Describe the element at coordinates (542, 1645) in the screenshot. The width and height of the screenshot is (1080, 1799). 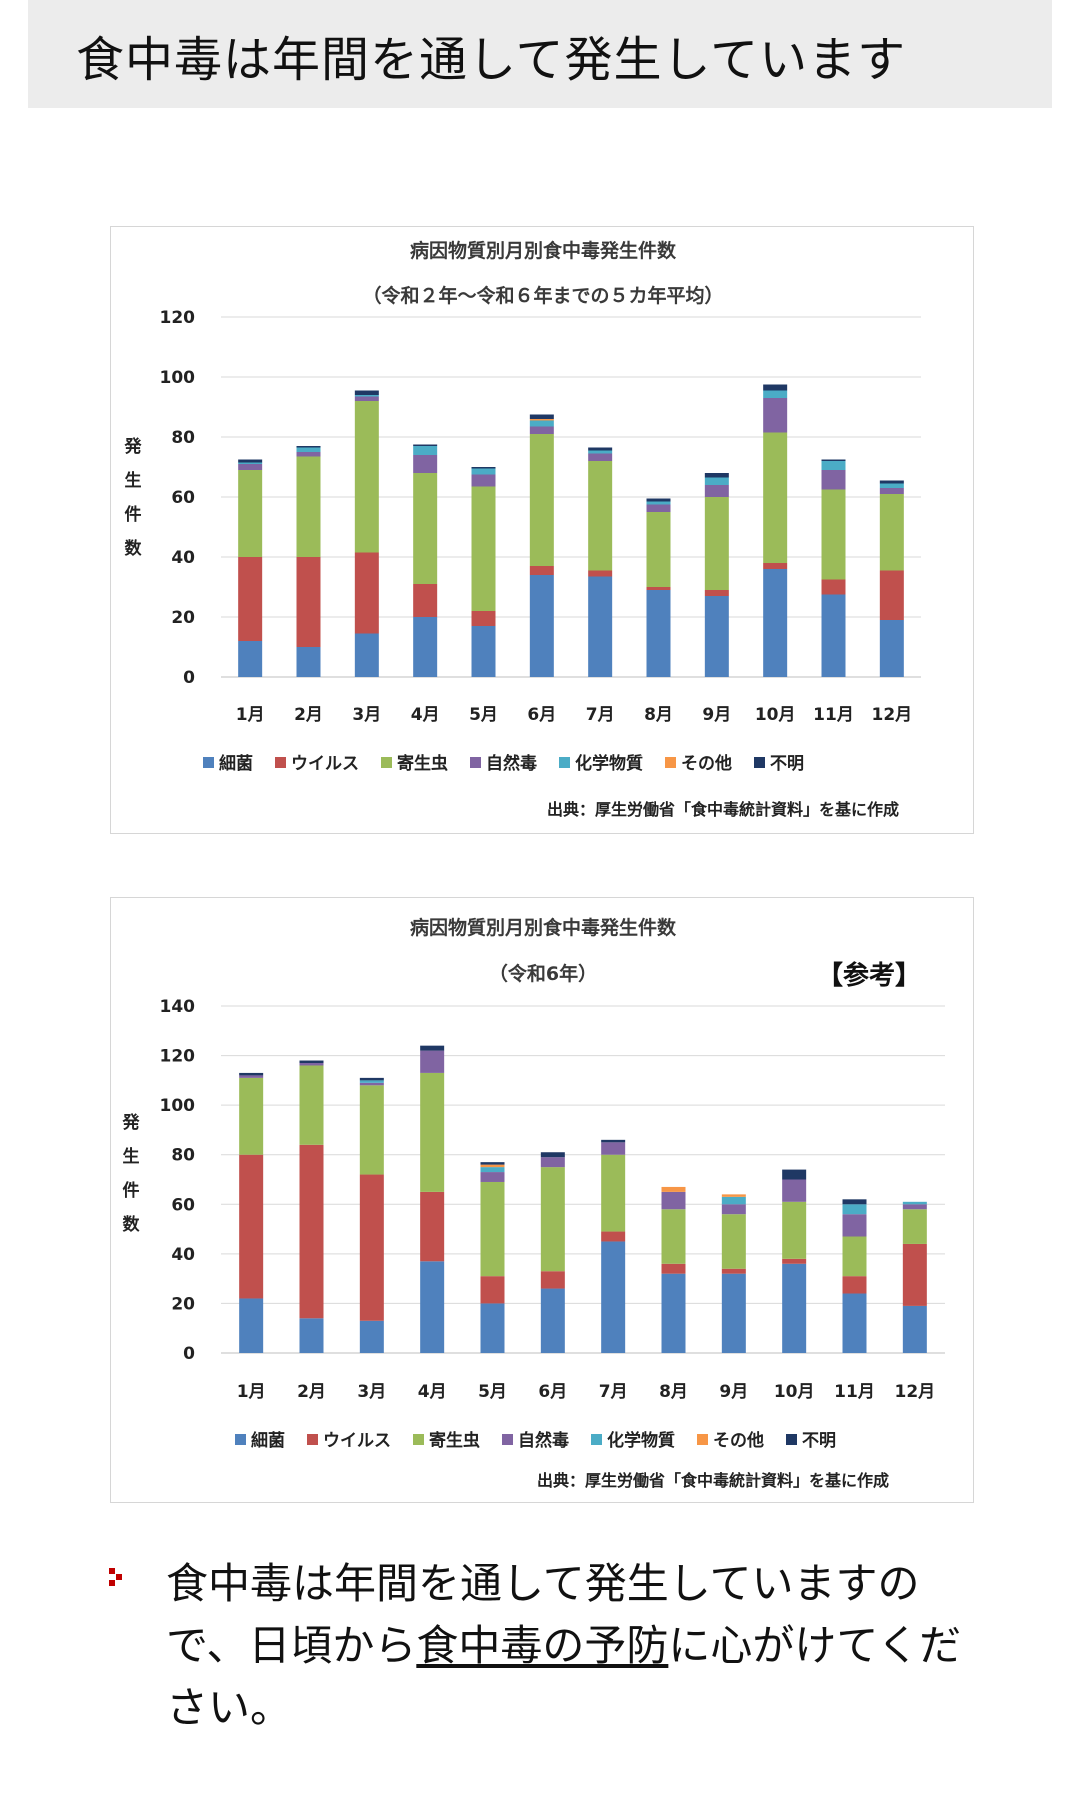
I see `prevention-link: 食中毒の予防` at that location.